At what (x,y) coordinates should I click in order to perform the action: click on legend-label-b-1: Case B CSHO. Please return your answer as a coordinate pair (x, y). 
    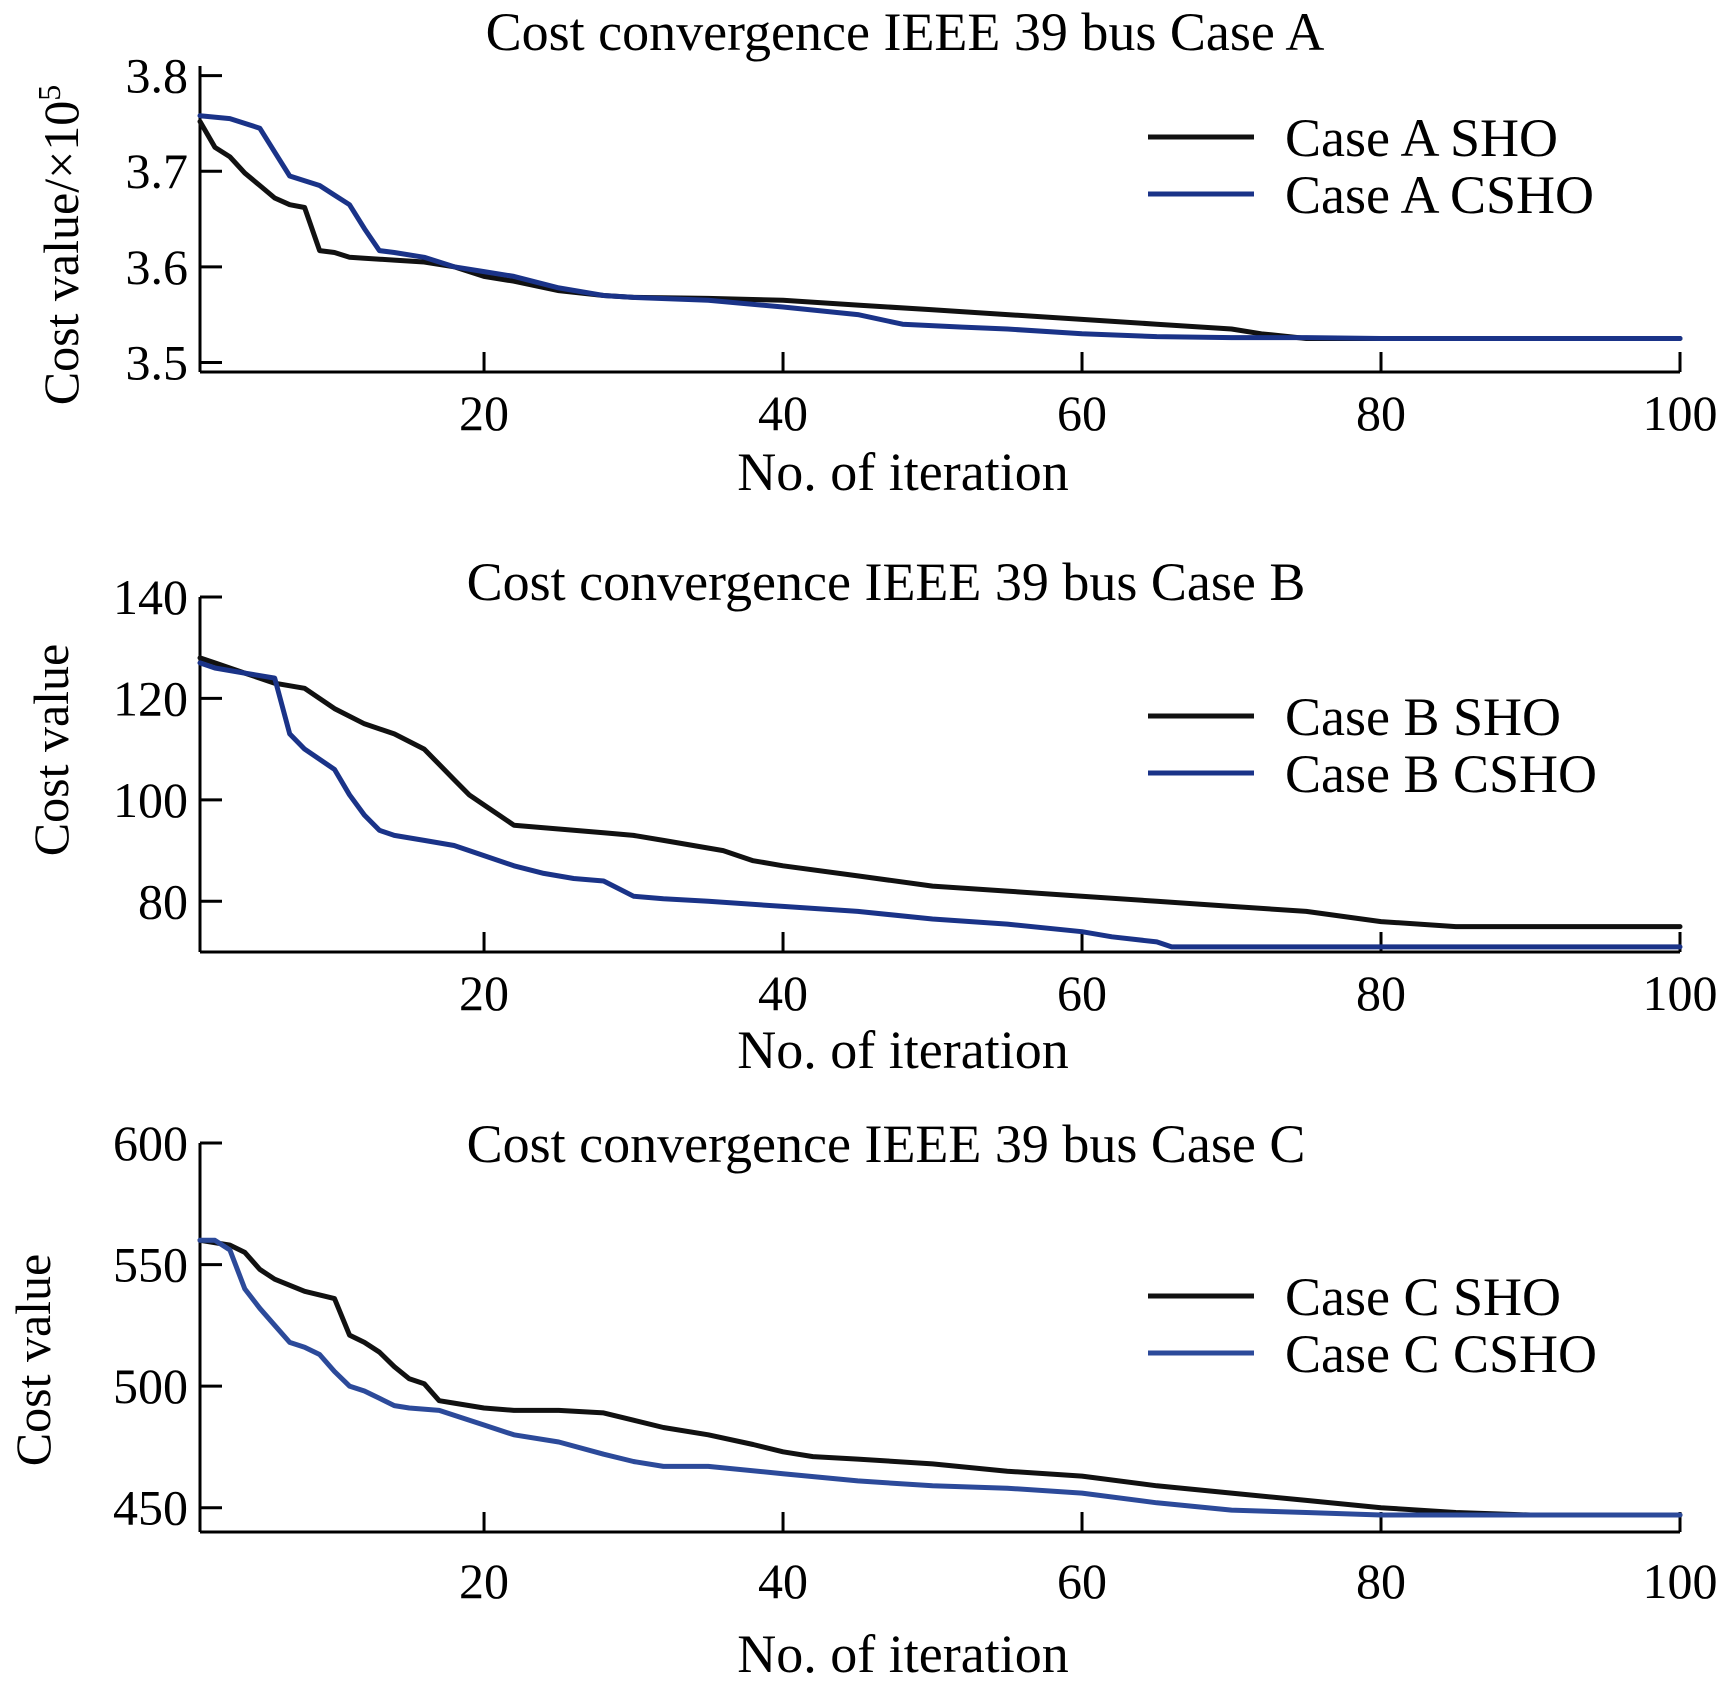
    Looking at the image, I should click on (1441, 774).